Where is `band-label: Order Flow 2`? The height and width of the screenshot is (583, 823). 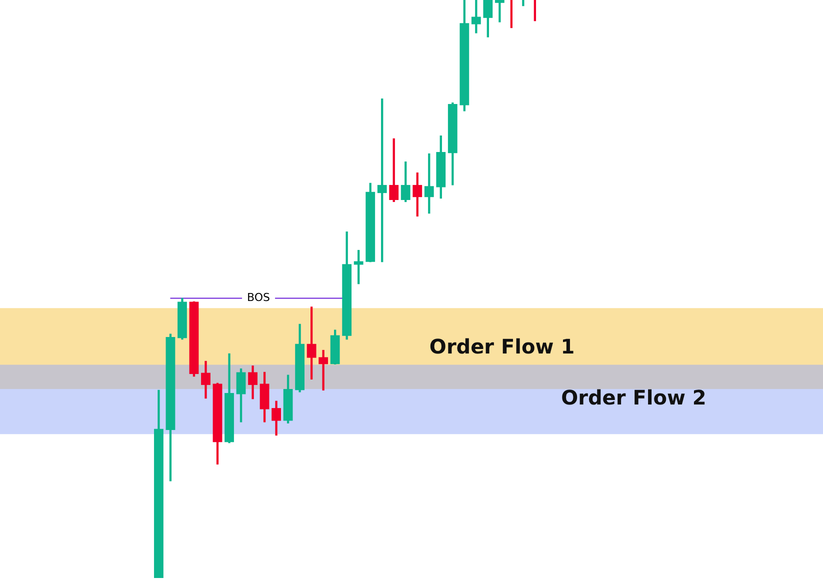
band-label: Order Flow 2 is located at coordinates (633, 398).